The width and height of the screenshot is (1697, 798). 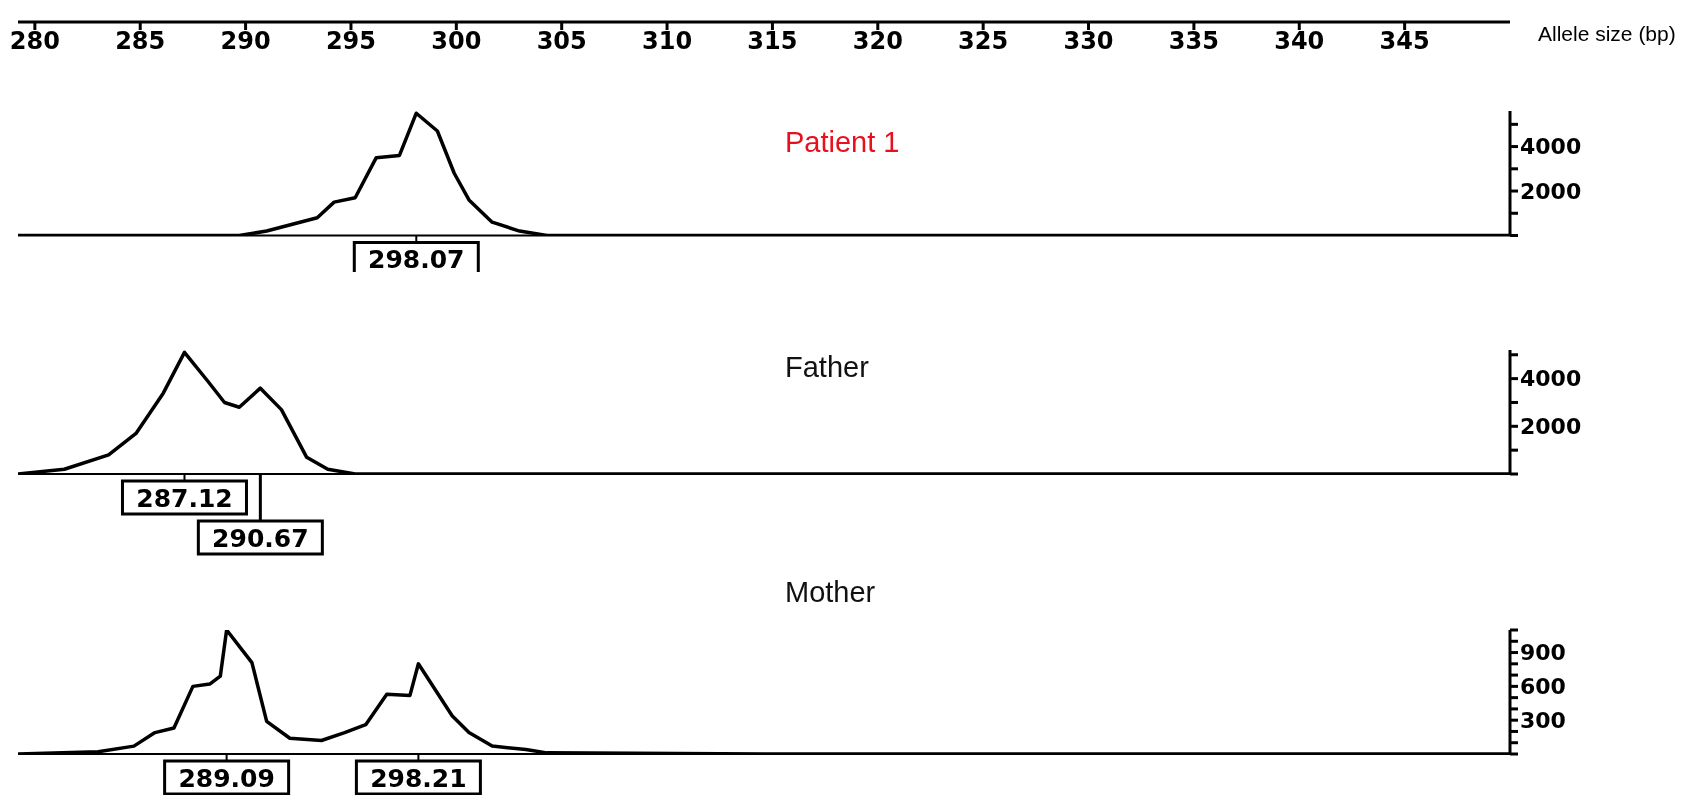 What do you see at coordinates (1404, 41) in the screenshot?
I see `x-tick-label: 345` at bounding box center [1404, 41].